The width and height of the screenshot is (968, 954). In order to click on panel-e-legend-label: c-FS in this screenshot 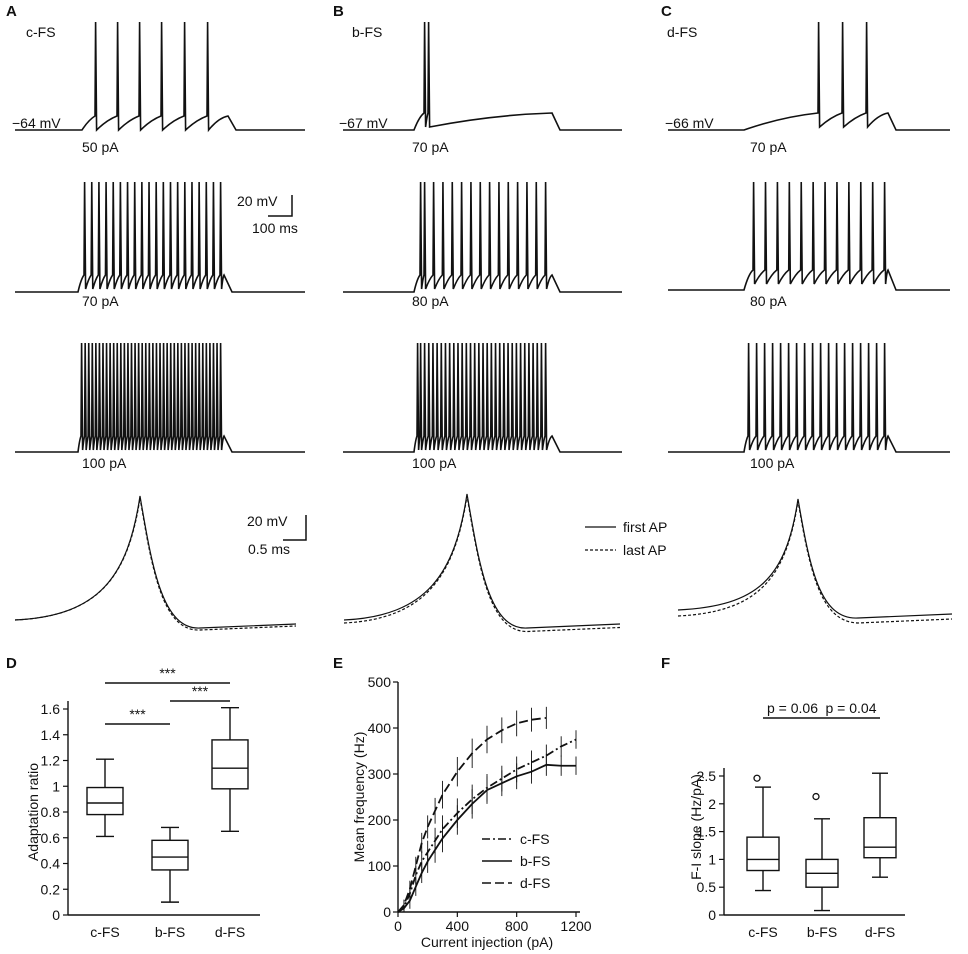, I will do `click(535, 839)`.